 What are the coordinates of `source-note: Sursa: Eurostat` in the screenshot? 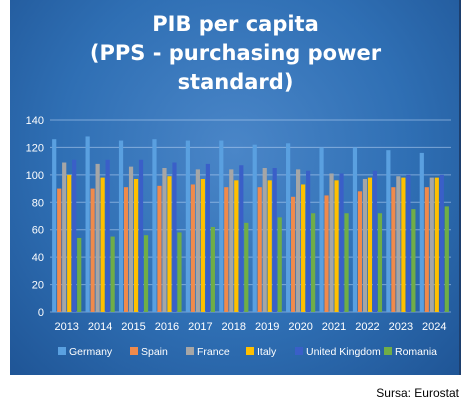 It's located at (417, 393).